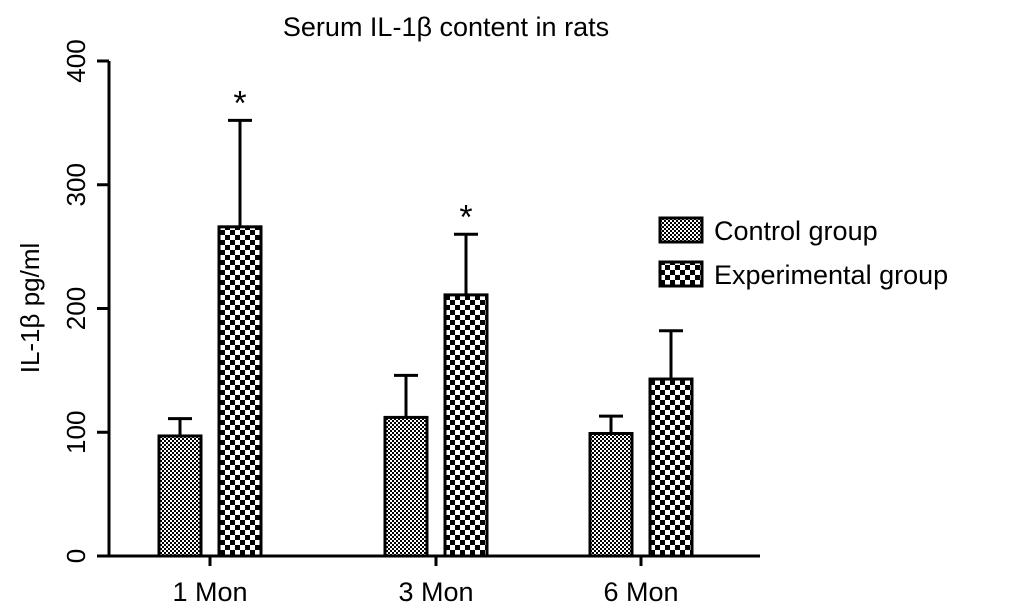 Image resolution: width=1013 pixels, height=614 pixels. Describe the element at coordinates (446, 27) in the screenshot. I see `chart-title: Serum IL-1β content in rats` at that location.